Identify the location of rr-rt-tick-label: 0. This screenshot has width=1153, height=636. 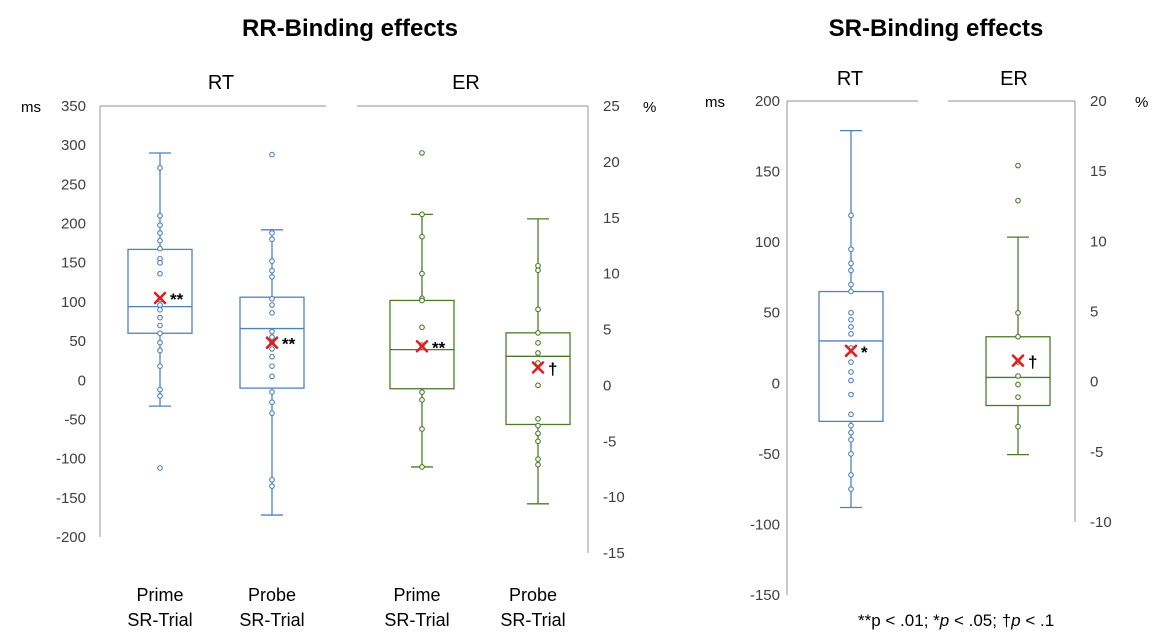
(82, 380).